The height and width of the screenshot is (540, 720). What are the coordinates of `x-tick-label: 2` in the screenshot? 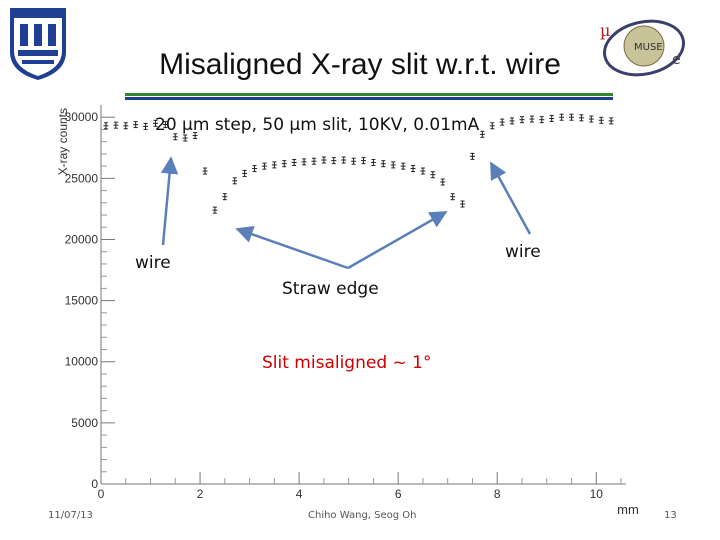 It's located at (200, 494).